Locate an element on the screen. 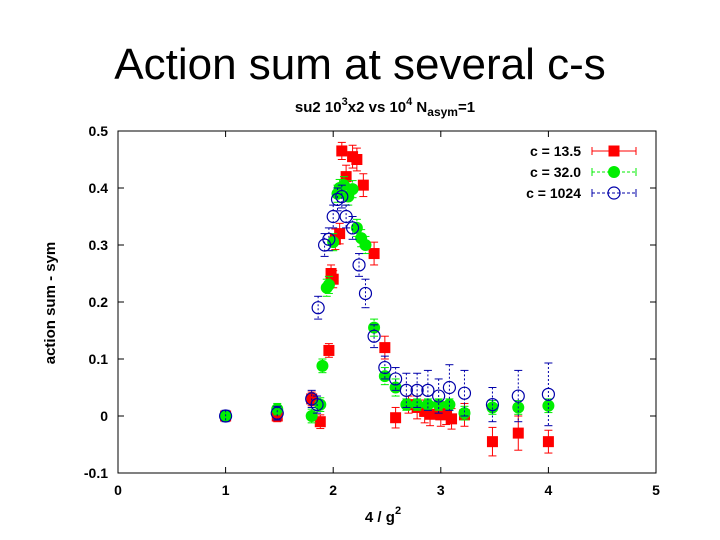 The width and height of the screenshot is (720, 540). x-axis-label-sup: 2 is located at coordinates (398, 511).